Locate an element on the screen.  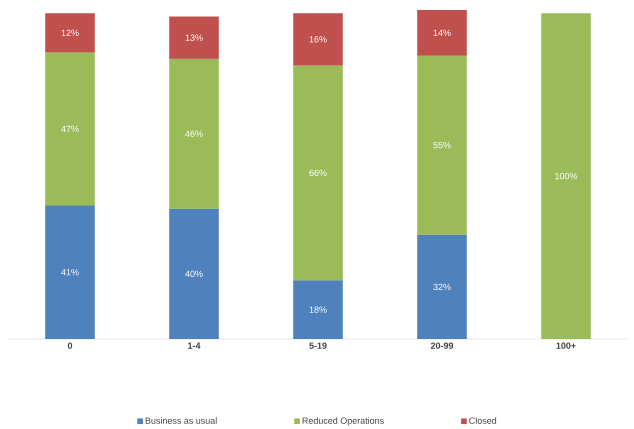
data-label: 100% is located at coordinates (566, 176).